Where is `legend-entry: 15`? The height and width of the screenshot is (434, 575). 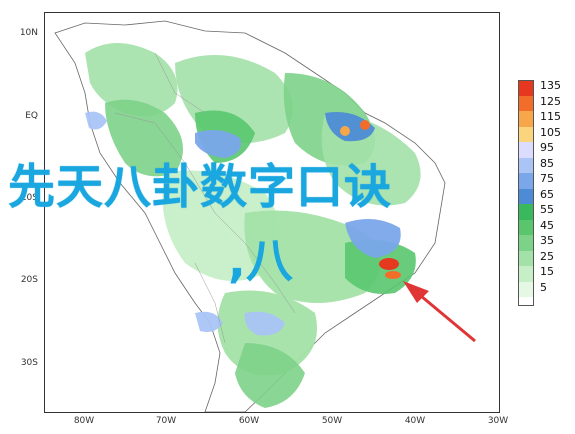
legend-entry: 15 is located at coordinates (546, 273).